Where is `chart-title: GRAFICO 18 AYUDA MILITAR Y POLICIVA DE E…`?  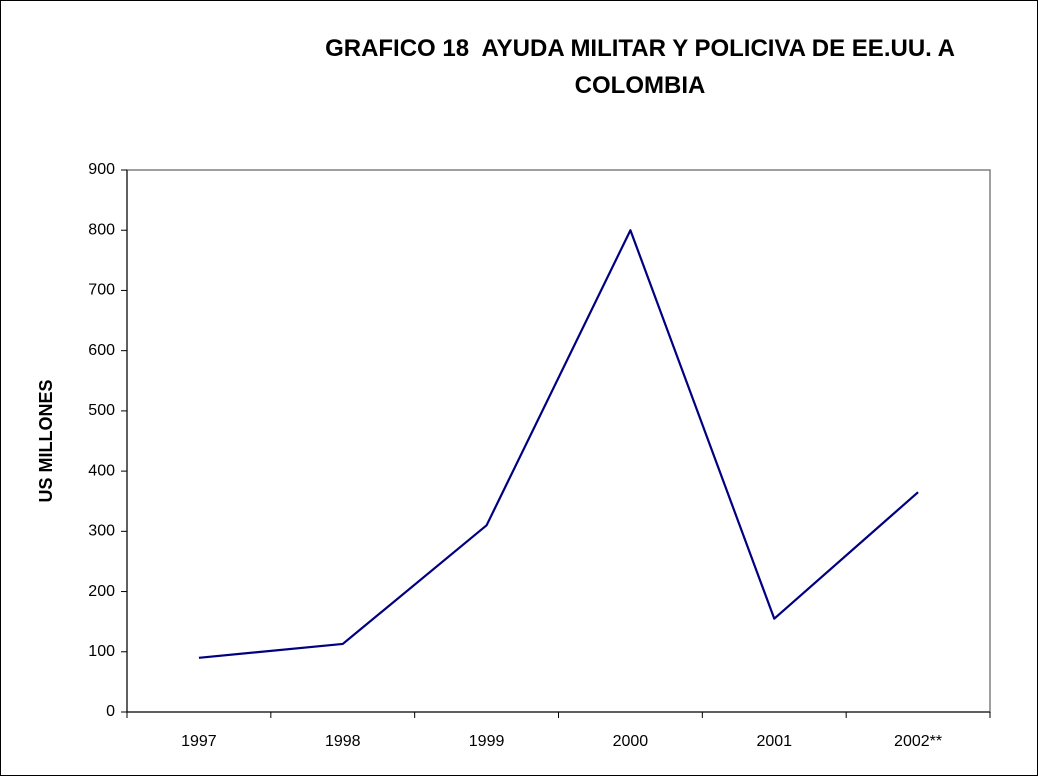 chart-title: GRAFICO 18 AYUDA MILITAR Y POLICIVA DE E… is located at coordinates (643, 67).